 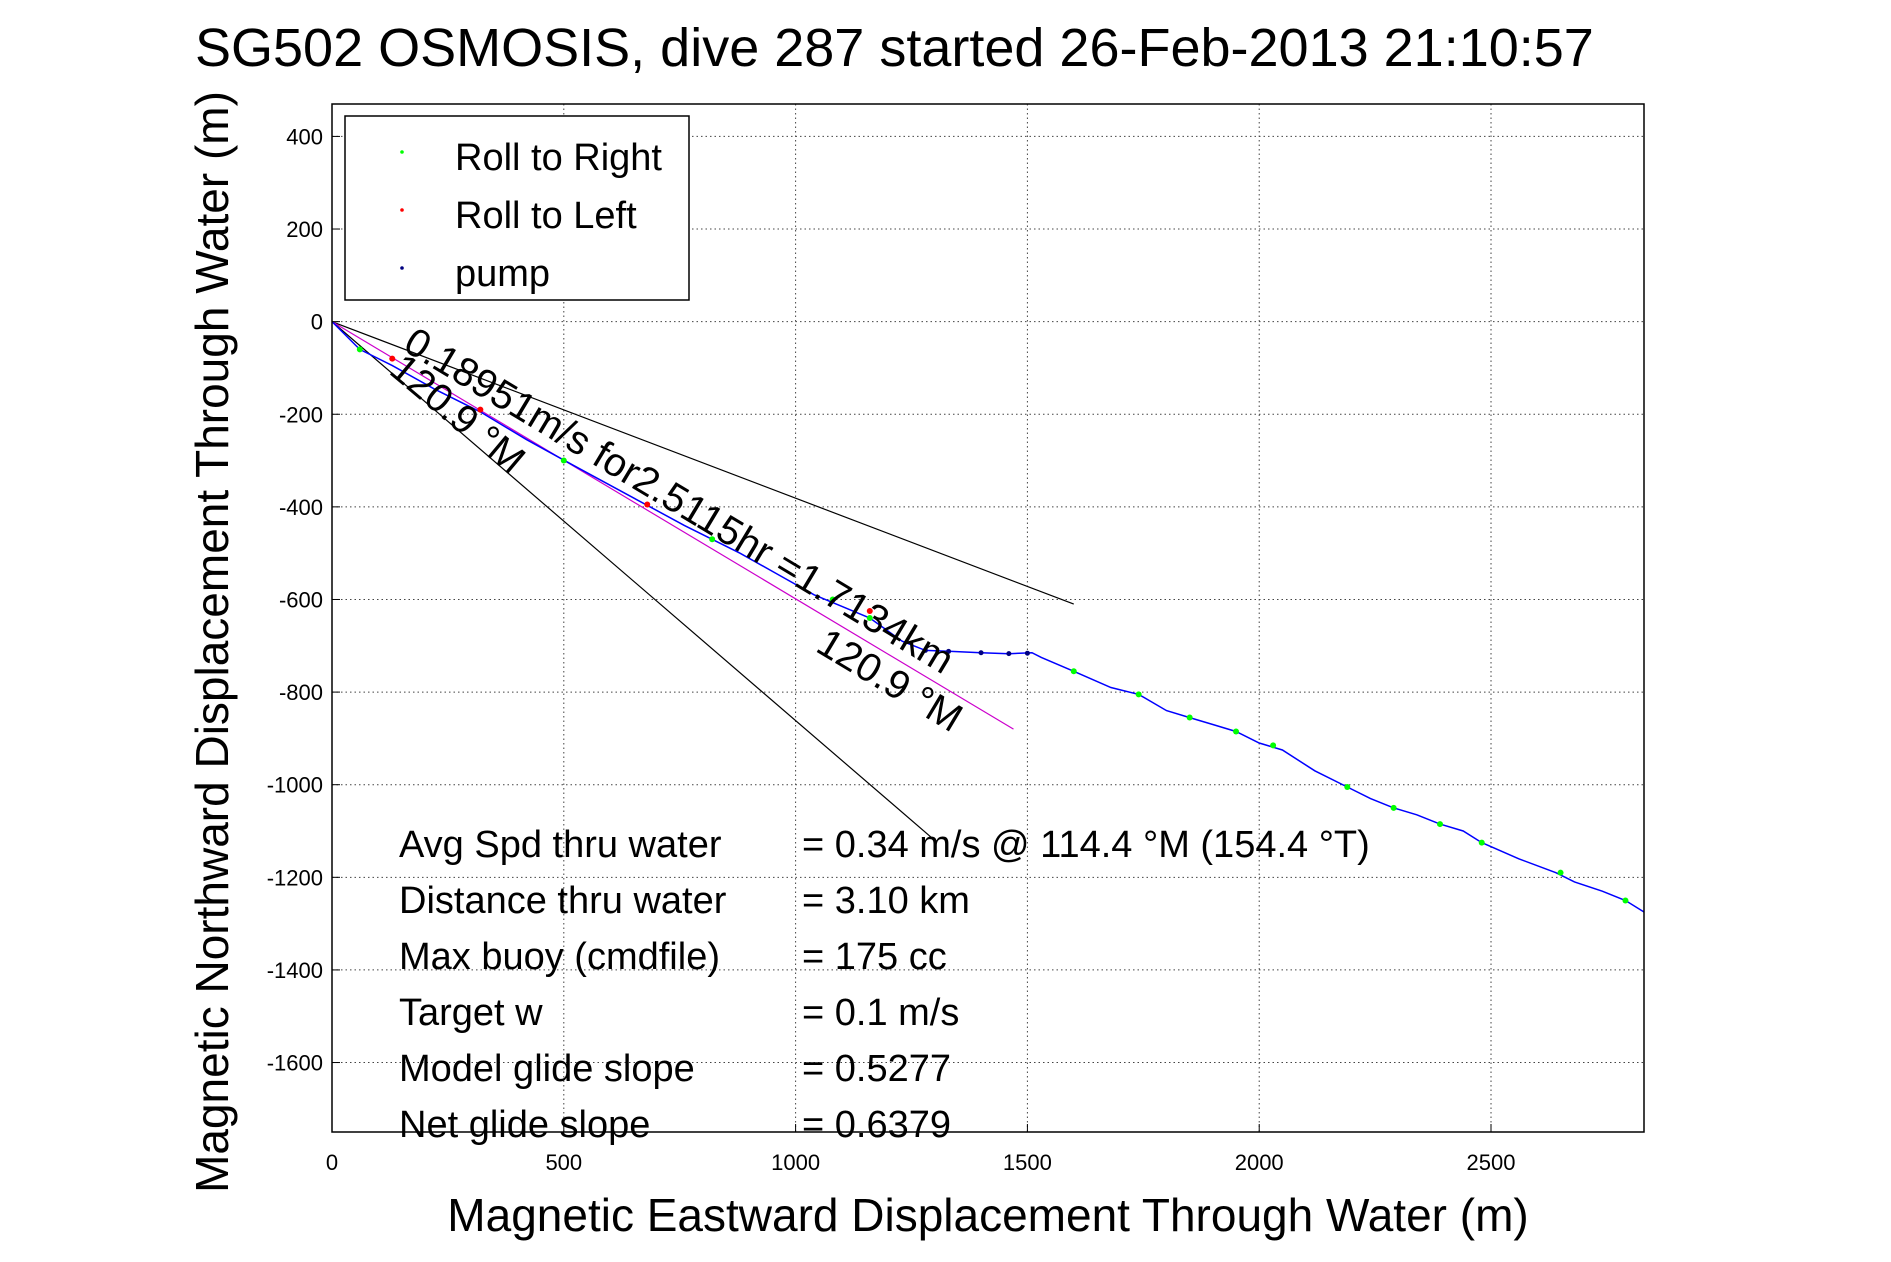 What do you see at coordinates (1491, 1162) in the screenshot?
I see `x-tick-label: 2500` at bounding box center [1491, 1162].